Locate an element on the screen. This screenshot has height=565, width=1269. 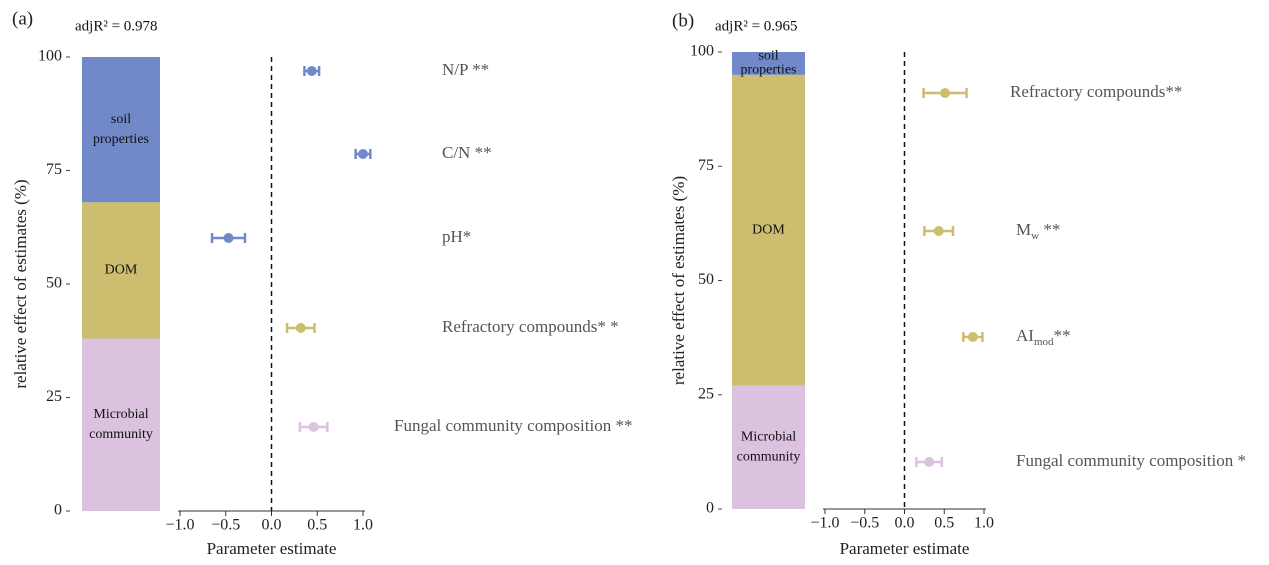
estimate-label: Mw ** is located at coordinates (1038, 231).